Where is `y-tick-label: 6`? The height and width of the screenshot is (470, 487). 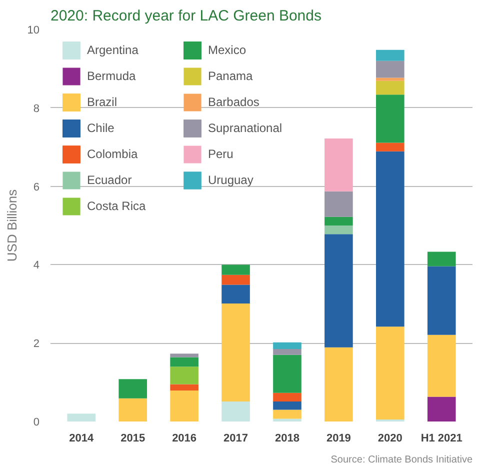 y-tick-label: 6 is located at coordinates (36, 187).